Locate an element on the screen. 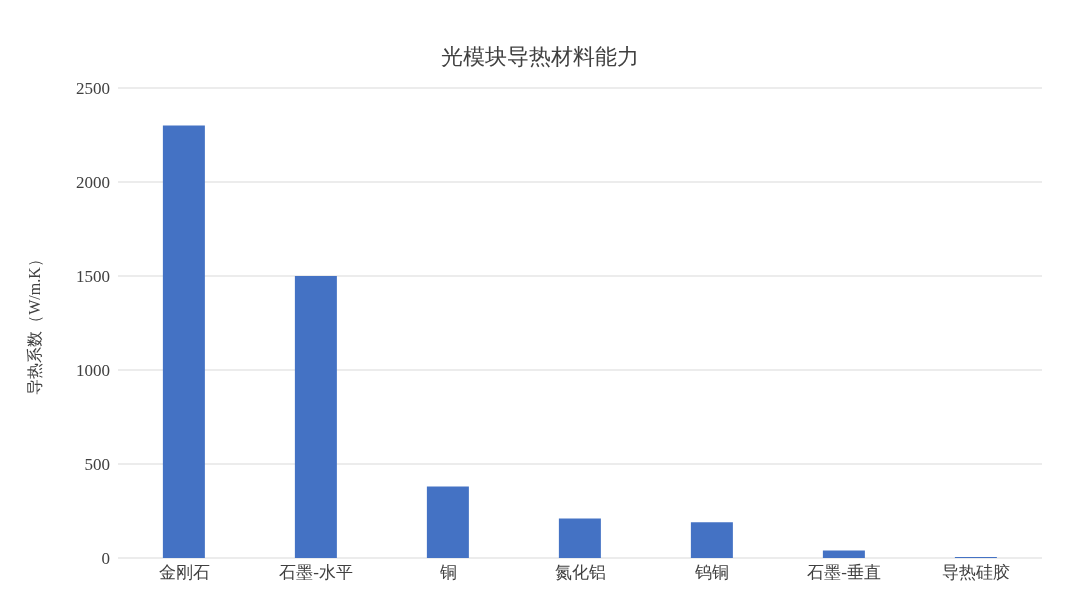 Image resolution: width=1080 pixels, height=608 pixels. x-tick-label: 石墨-水平 is located at coordinates (316, 573).